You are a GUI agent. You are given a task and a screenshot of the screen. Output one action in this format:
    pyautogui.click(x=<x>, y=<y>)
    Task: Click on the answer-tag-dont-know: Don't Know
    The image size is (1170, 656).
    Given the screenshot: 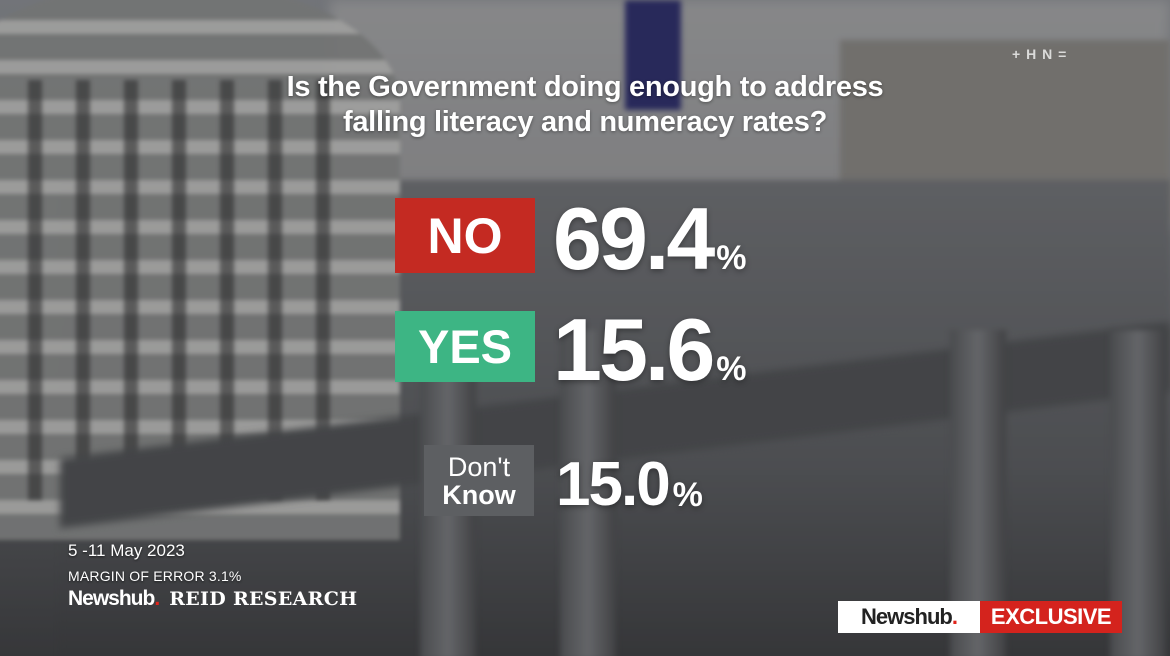 What is the action you would take?
    pyautogui.click(x=479, y=480)
    